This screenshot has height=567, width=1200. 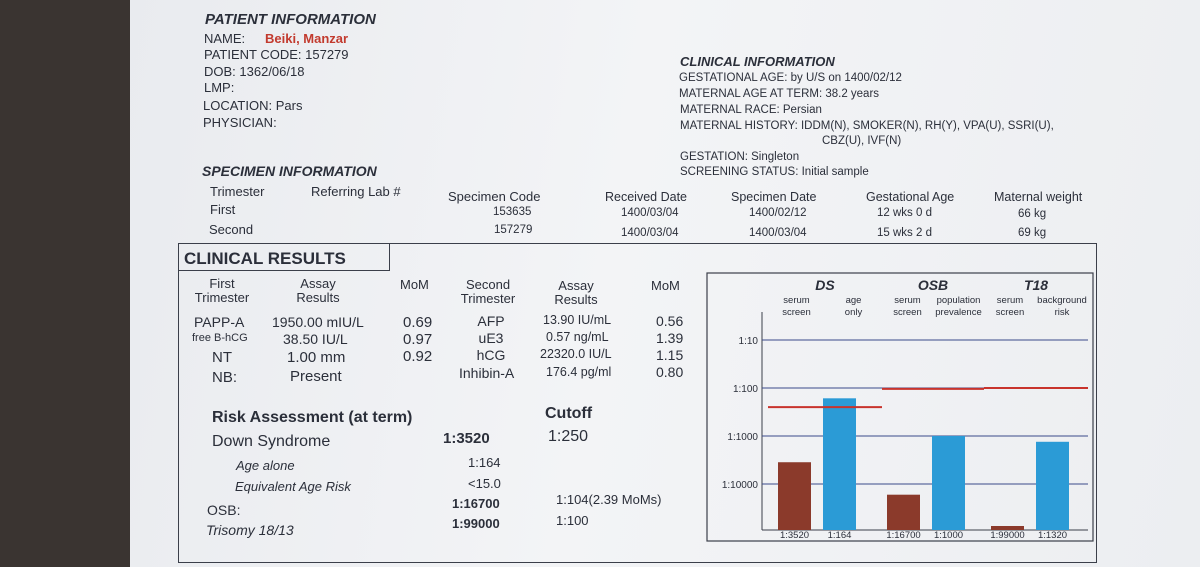 I want to click on specimen-row1-ga: 12 wks 0 d, so click(x=904, y=213).